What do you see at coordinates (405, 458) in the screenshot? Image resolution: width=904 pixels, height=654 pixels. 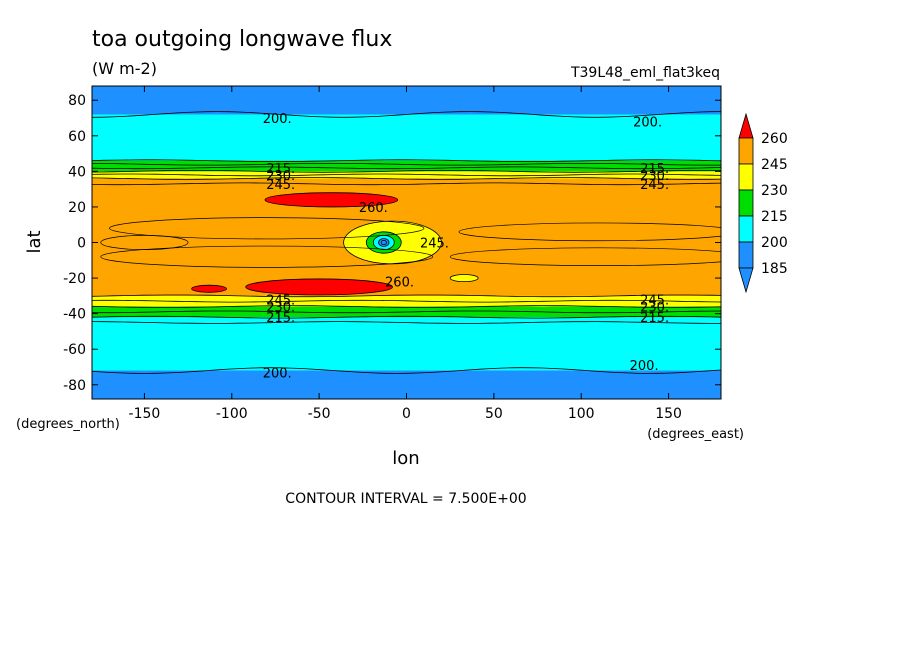 I see `x-axis-label: lon` at bounding box center [405, 458].